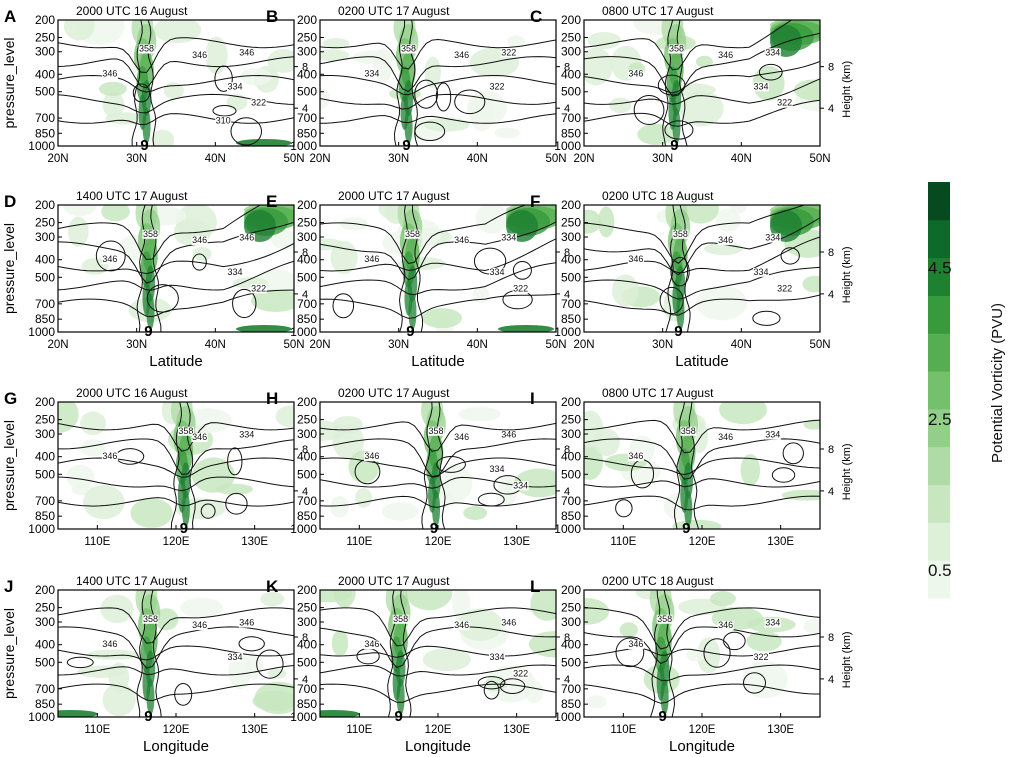 The height and width of the screenshot is (757, 1010). Describe the element at coordinates (438, 268) in the screenshot. I see `panel-plot-area: 358 346 346 334 334 322` at that location.